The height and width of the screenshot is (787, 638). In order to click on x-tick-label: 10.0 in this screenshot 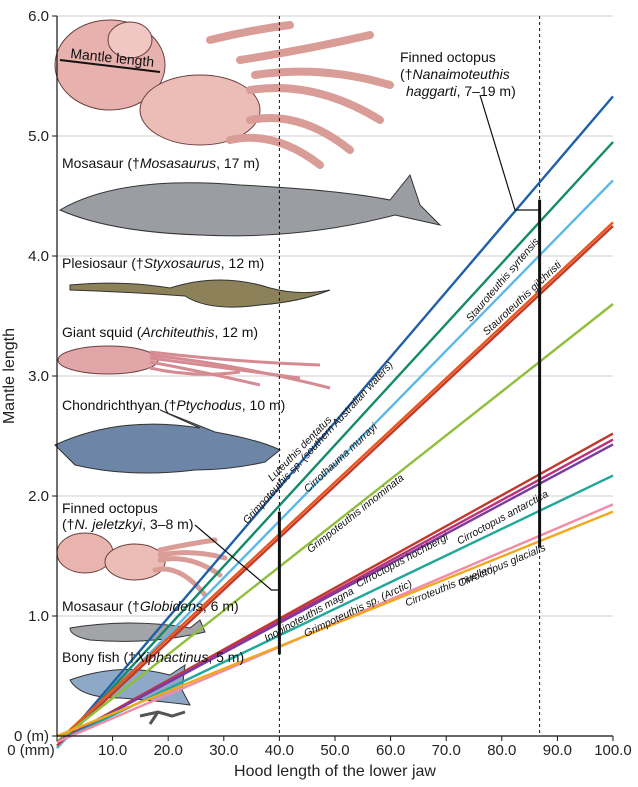, I will do `click(112, 750)`.